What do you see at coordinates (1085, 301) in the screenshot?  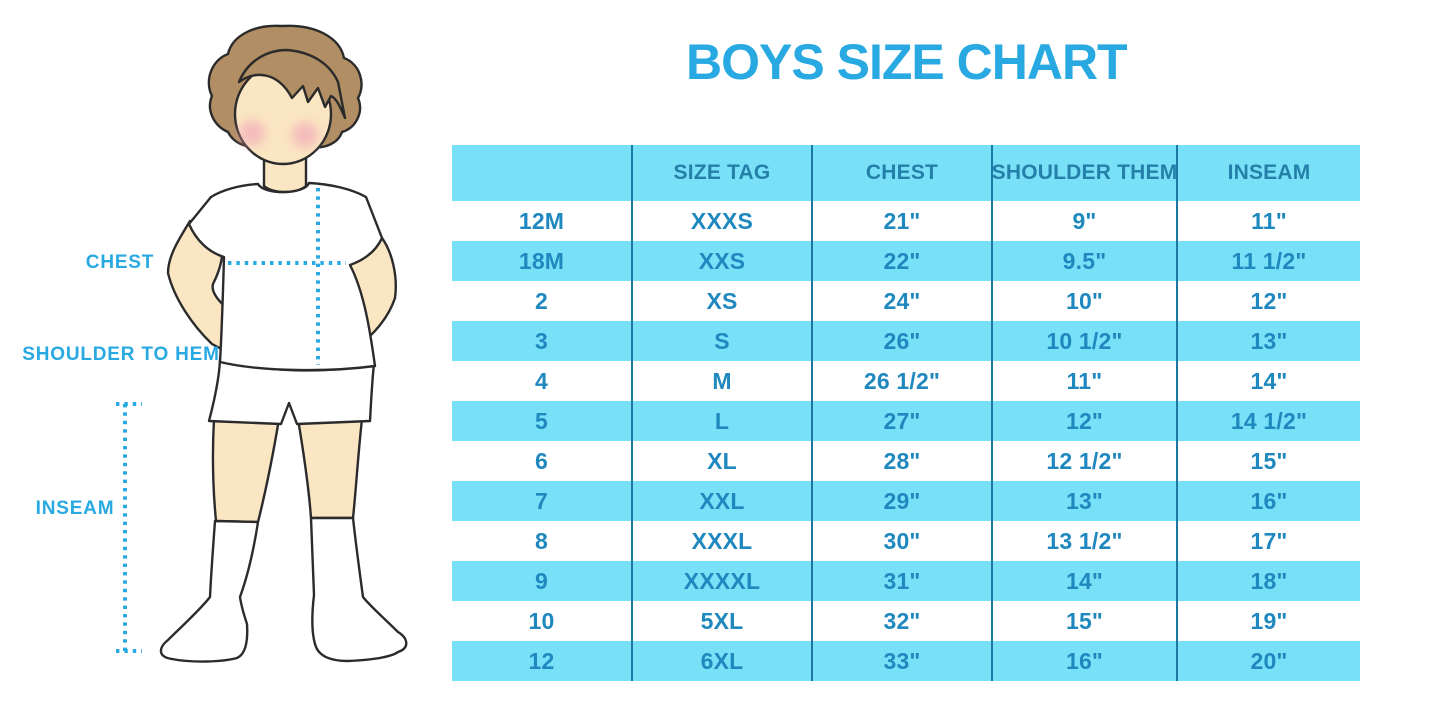 I see `table-cell: 10"` at bounding box center [1085, 301].